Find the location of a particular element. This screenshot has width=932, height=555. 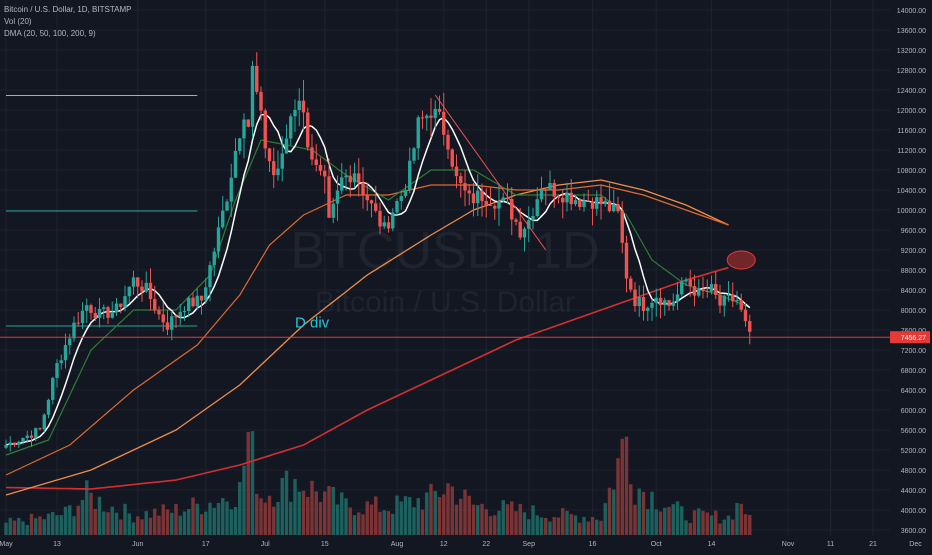

highlight-ellipse is located at coordinates (741, 260).